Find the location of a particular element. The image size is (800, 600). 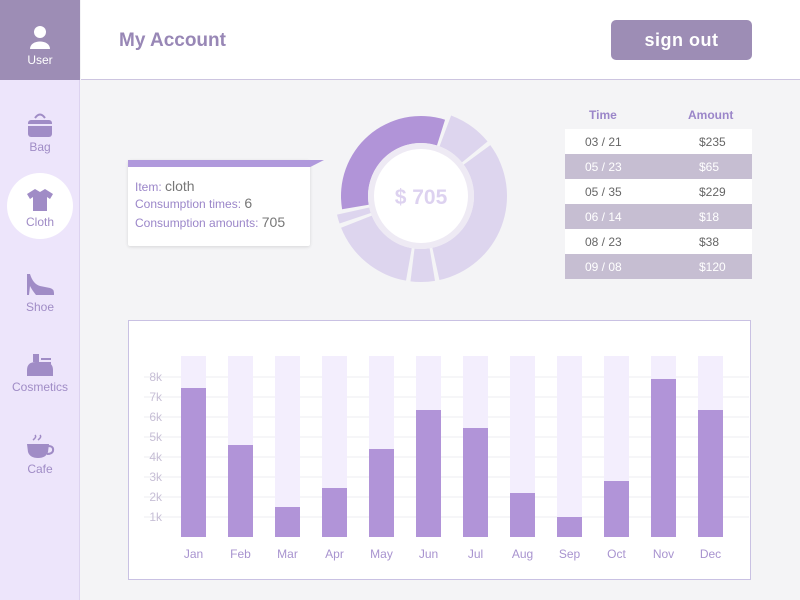

sidebar-item-cloth: Cloth is located at coordinates (40, 212).